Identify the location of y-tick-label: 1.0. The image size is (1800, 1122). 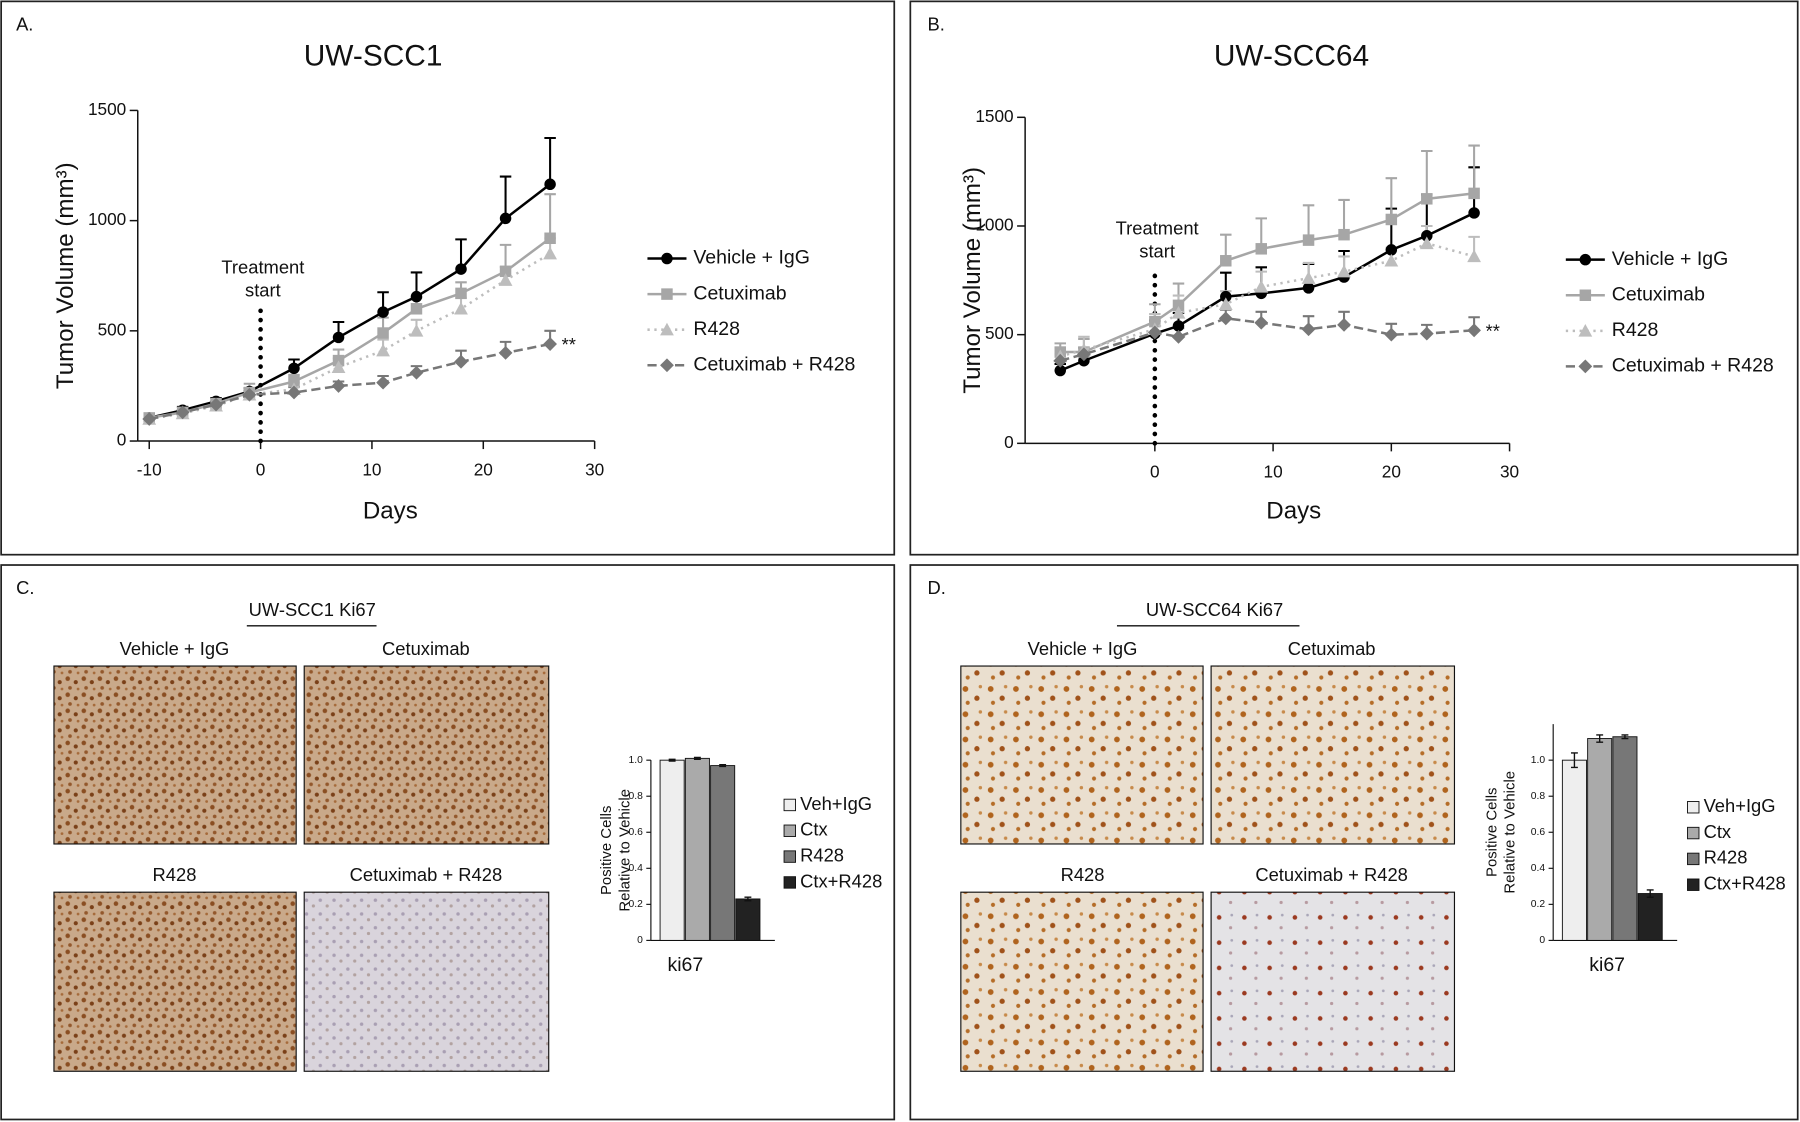
(1538, 760).